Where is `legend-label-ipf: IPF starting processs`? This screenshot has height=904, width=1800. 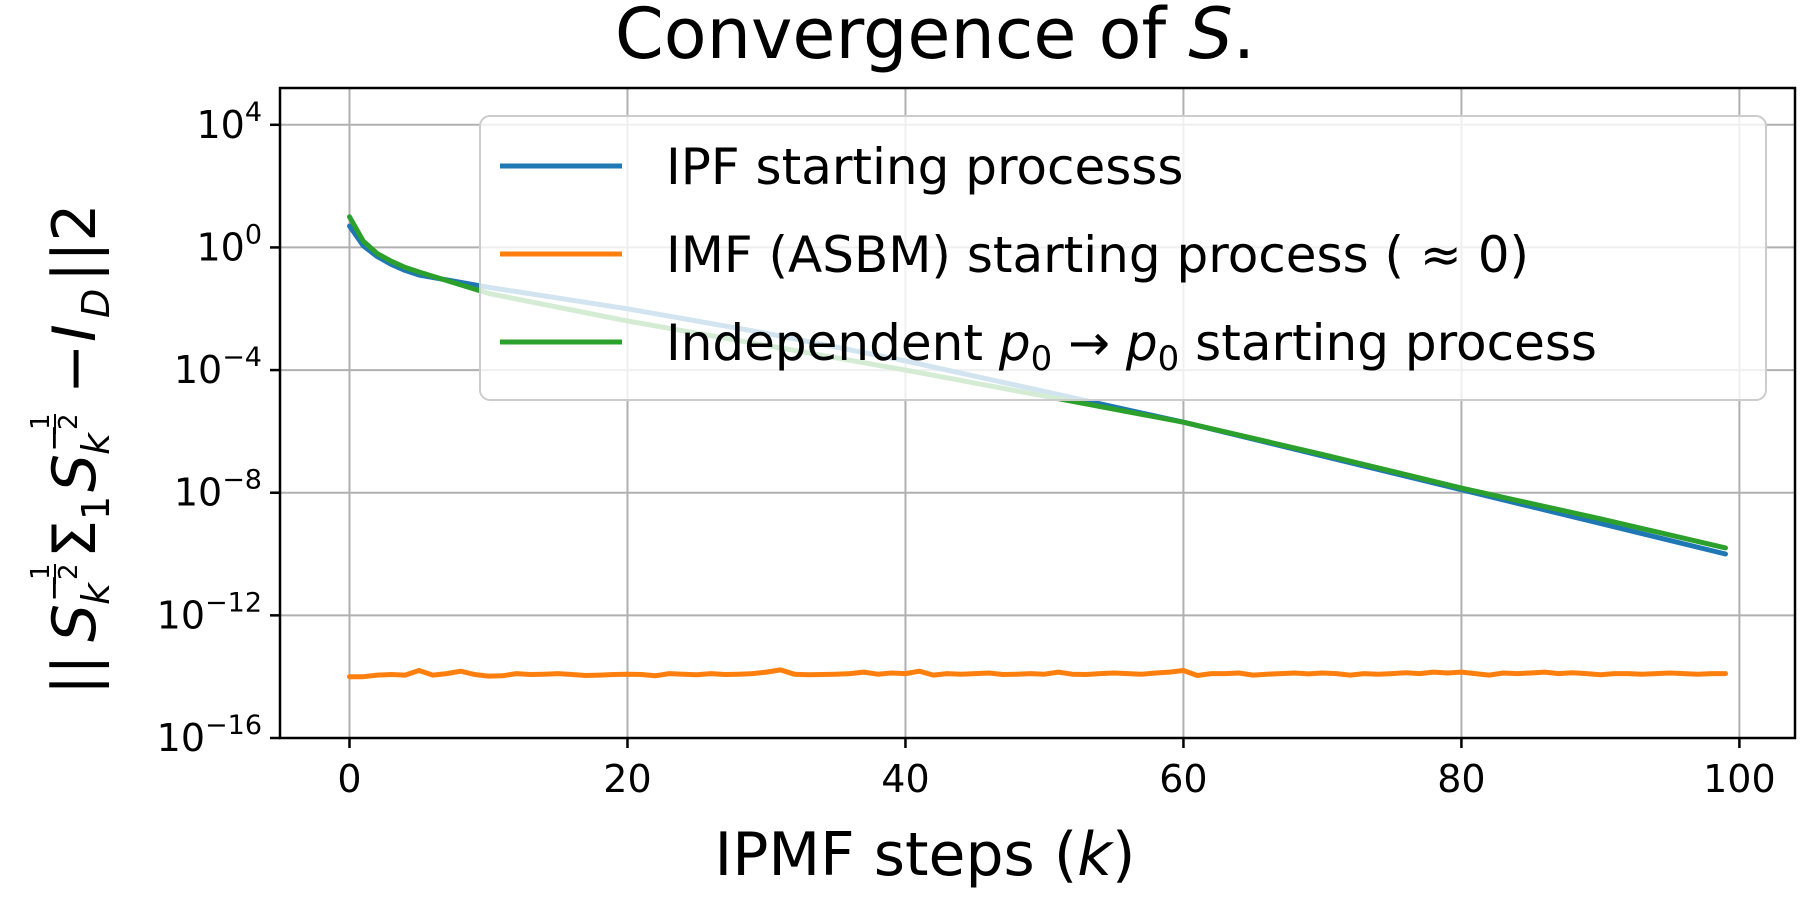 legend-label-ipf: IPF starting processs is located at coordinates (924, 167).